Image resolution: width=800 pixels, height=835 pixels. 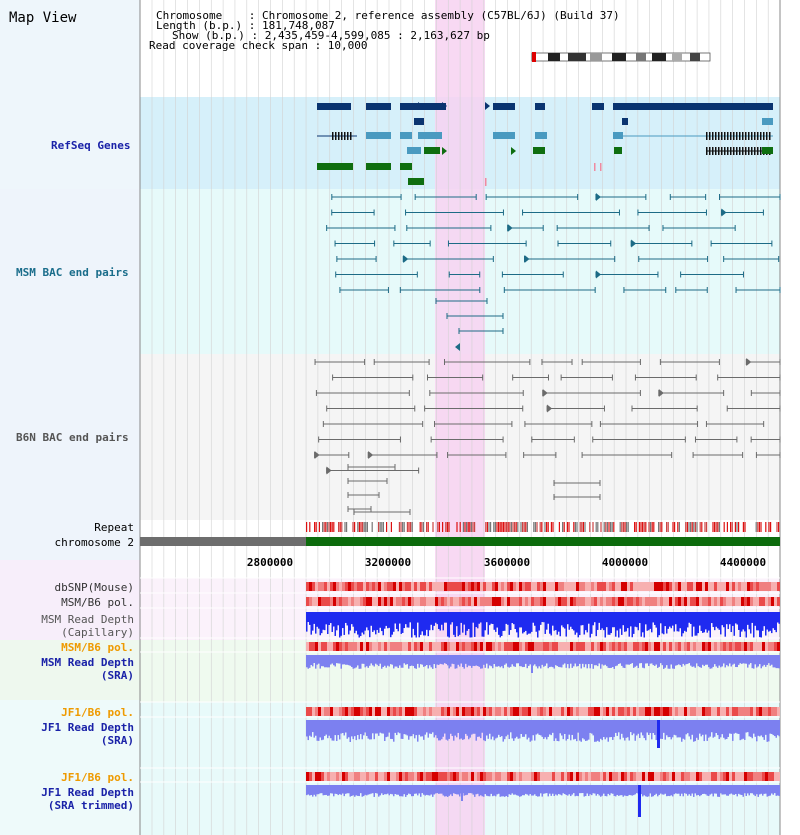 What do you see at coordinates (87, 727) in the screenshot?
I see `label-jf1-depth-sra-1: JF1 Read Depth` at bounding box center [87, 727].